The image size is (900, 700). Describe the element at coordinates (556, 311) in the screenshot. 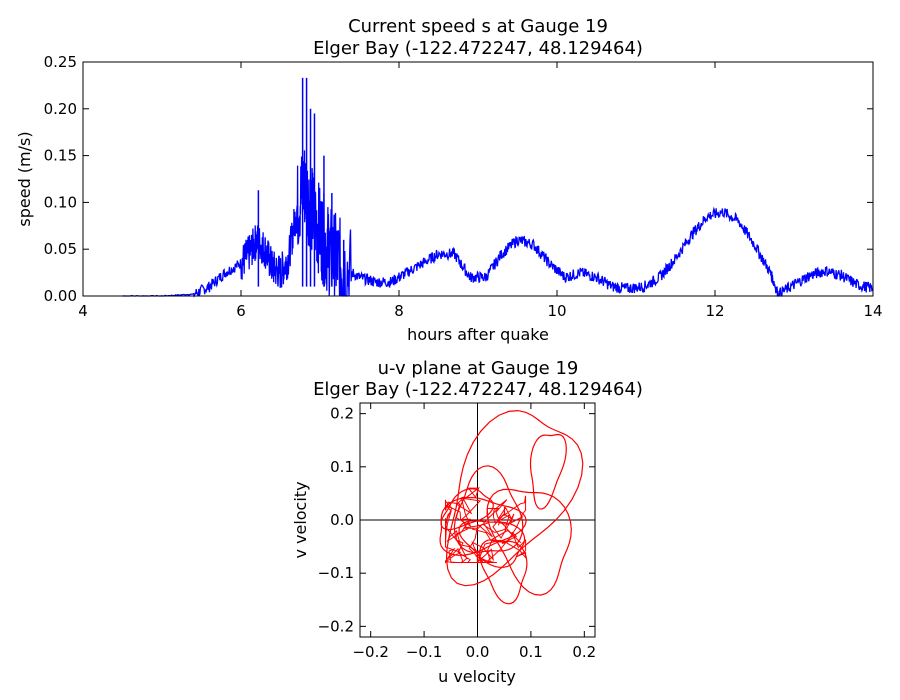

I see `speed-xtick-label-3: 10` at that location.